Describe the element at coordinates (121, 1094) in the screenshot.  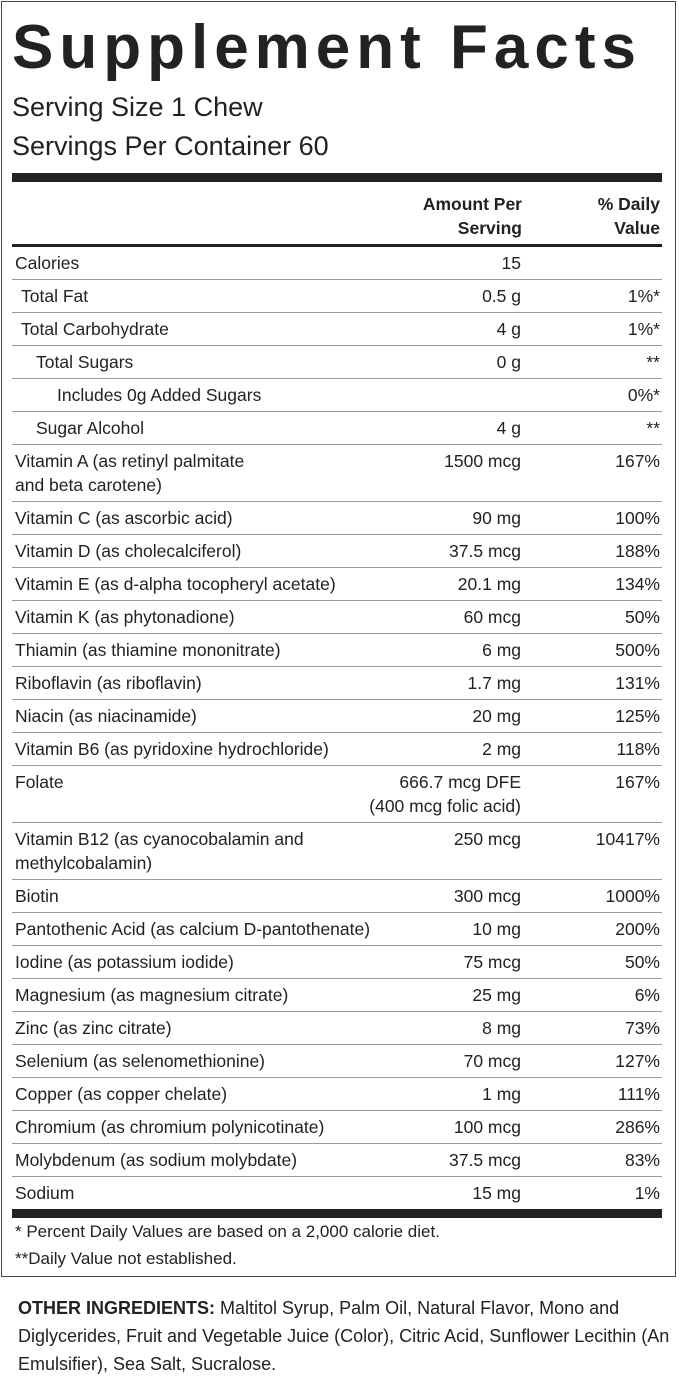
I see `nutrient-name: Copper (as copper chelate)` at that location.